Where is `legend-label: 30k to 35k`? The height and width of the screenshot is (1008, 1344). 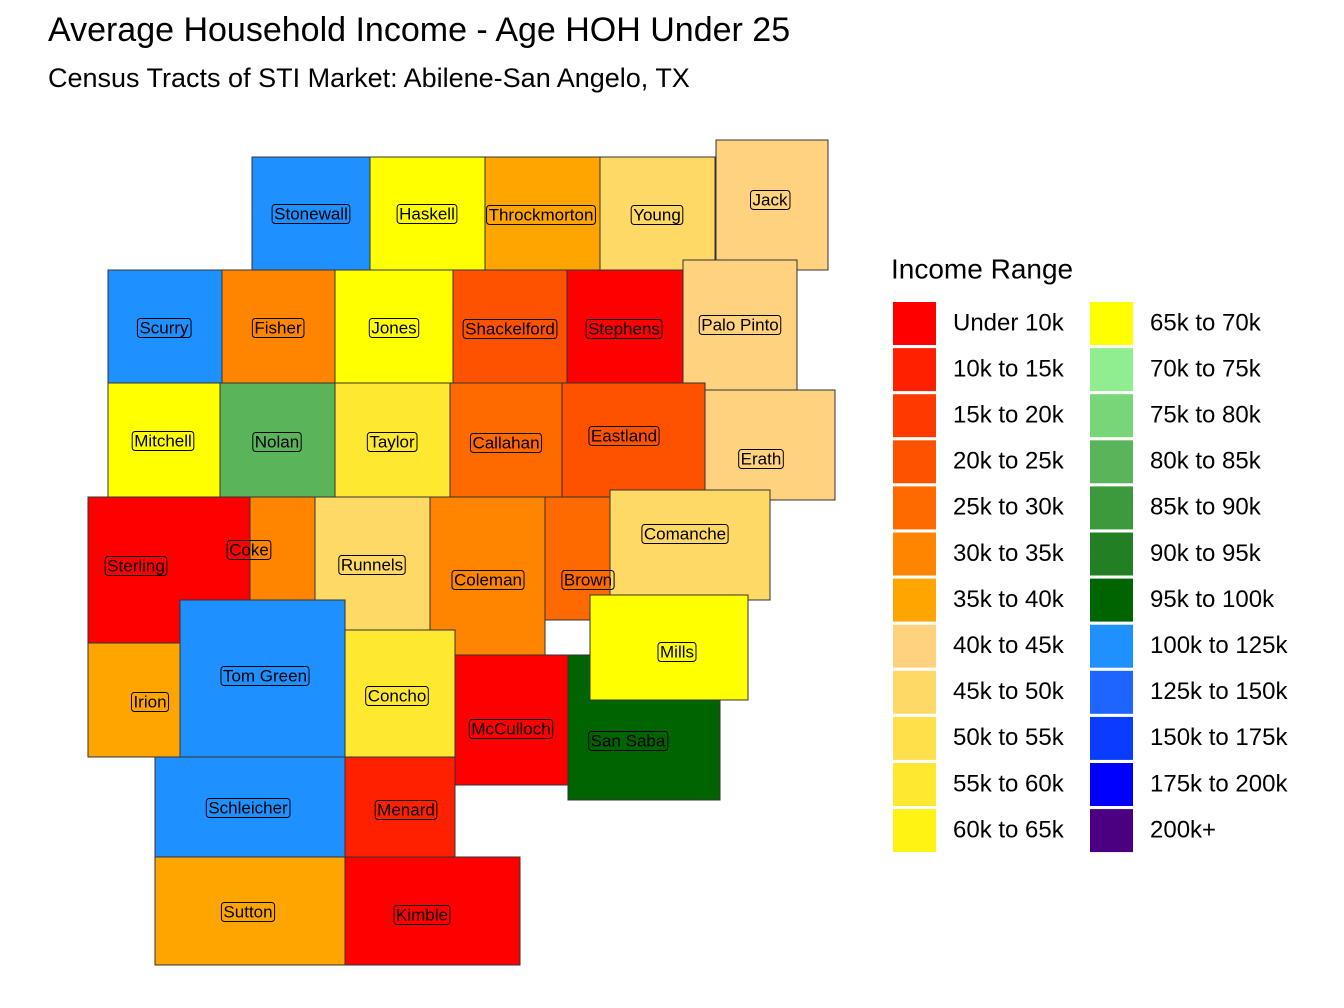
legend-label: 30k to 35k is located at coordinates (1009, 553).